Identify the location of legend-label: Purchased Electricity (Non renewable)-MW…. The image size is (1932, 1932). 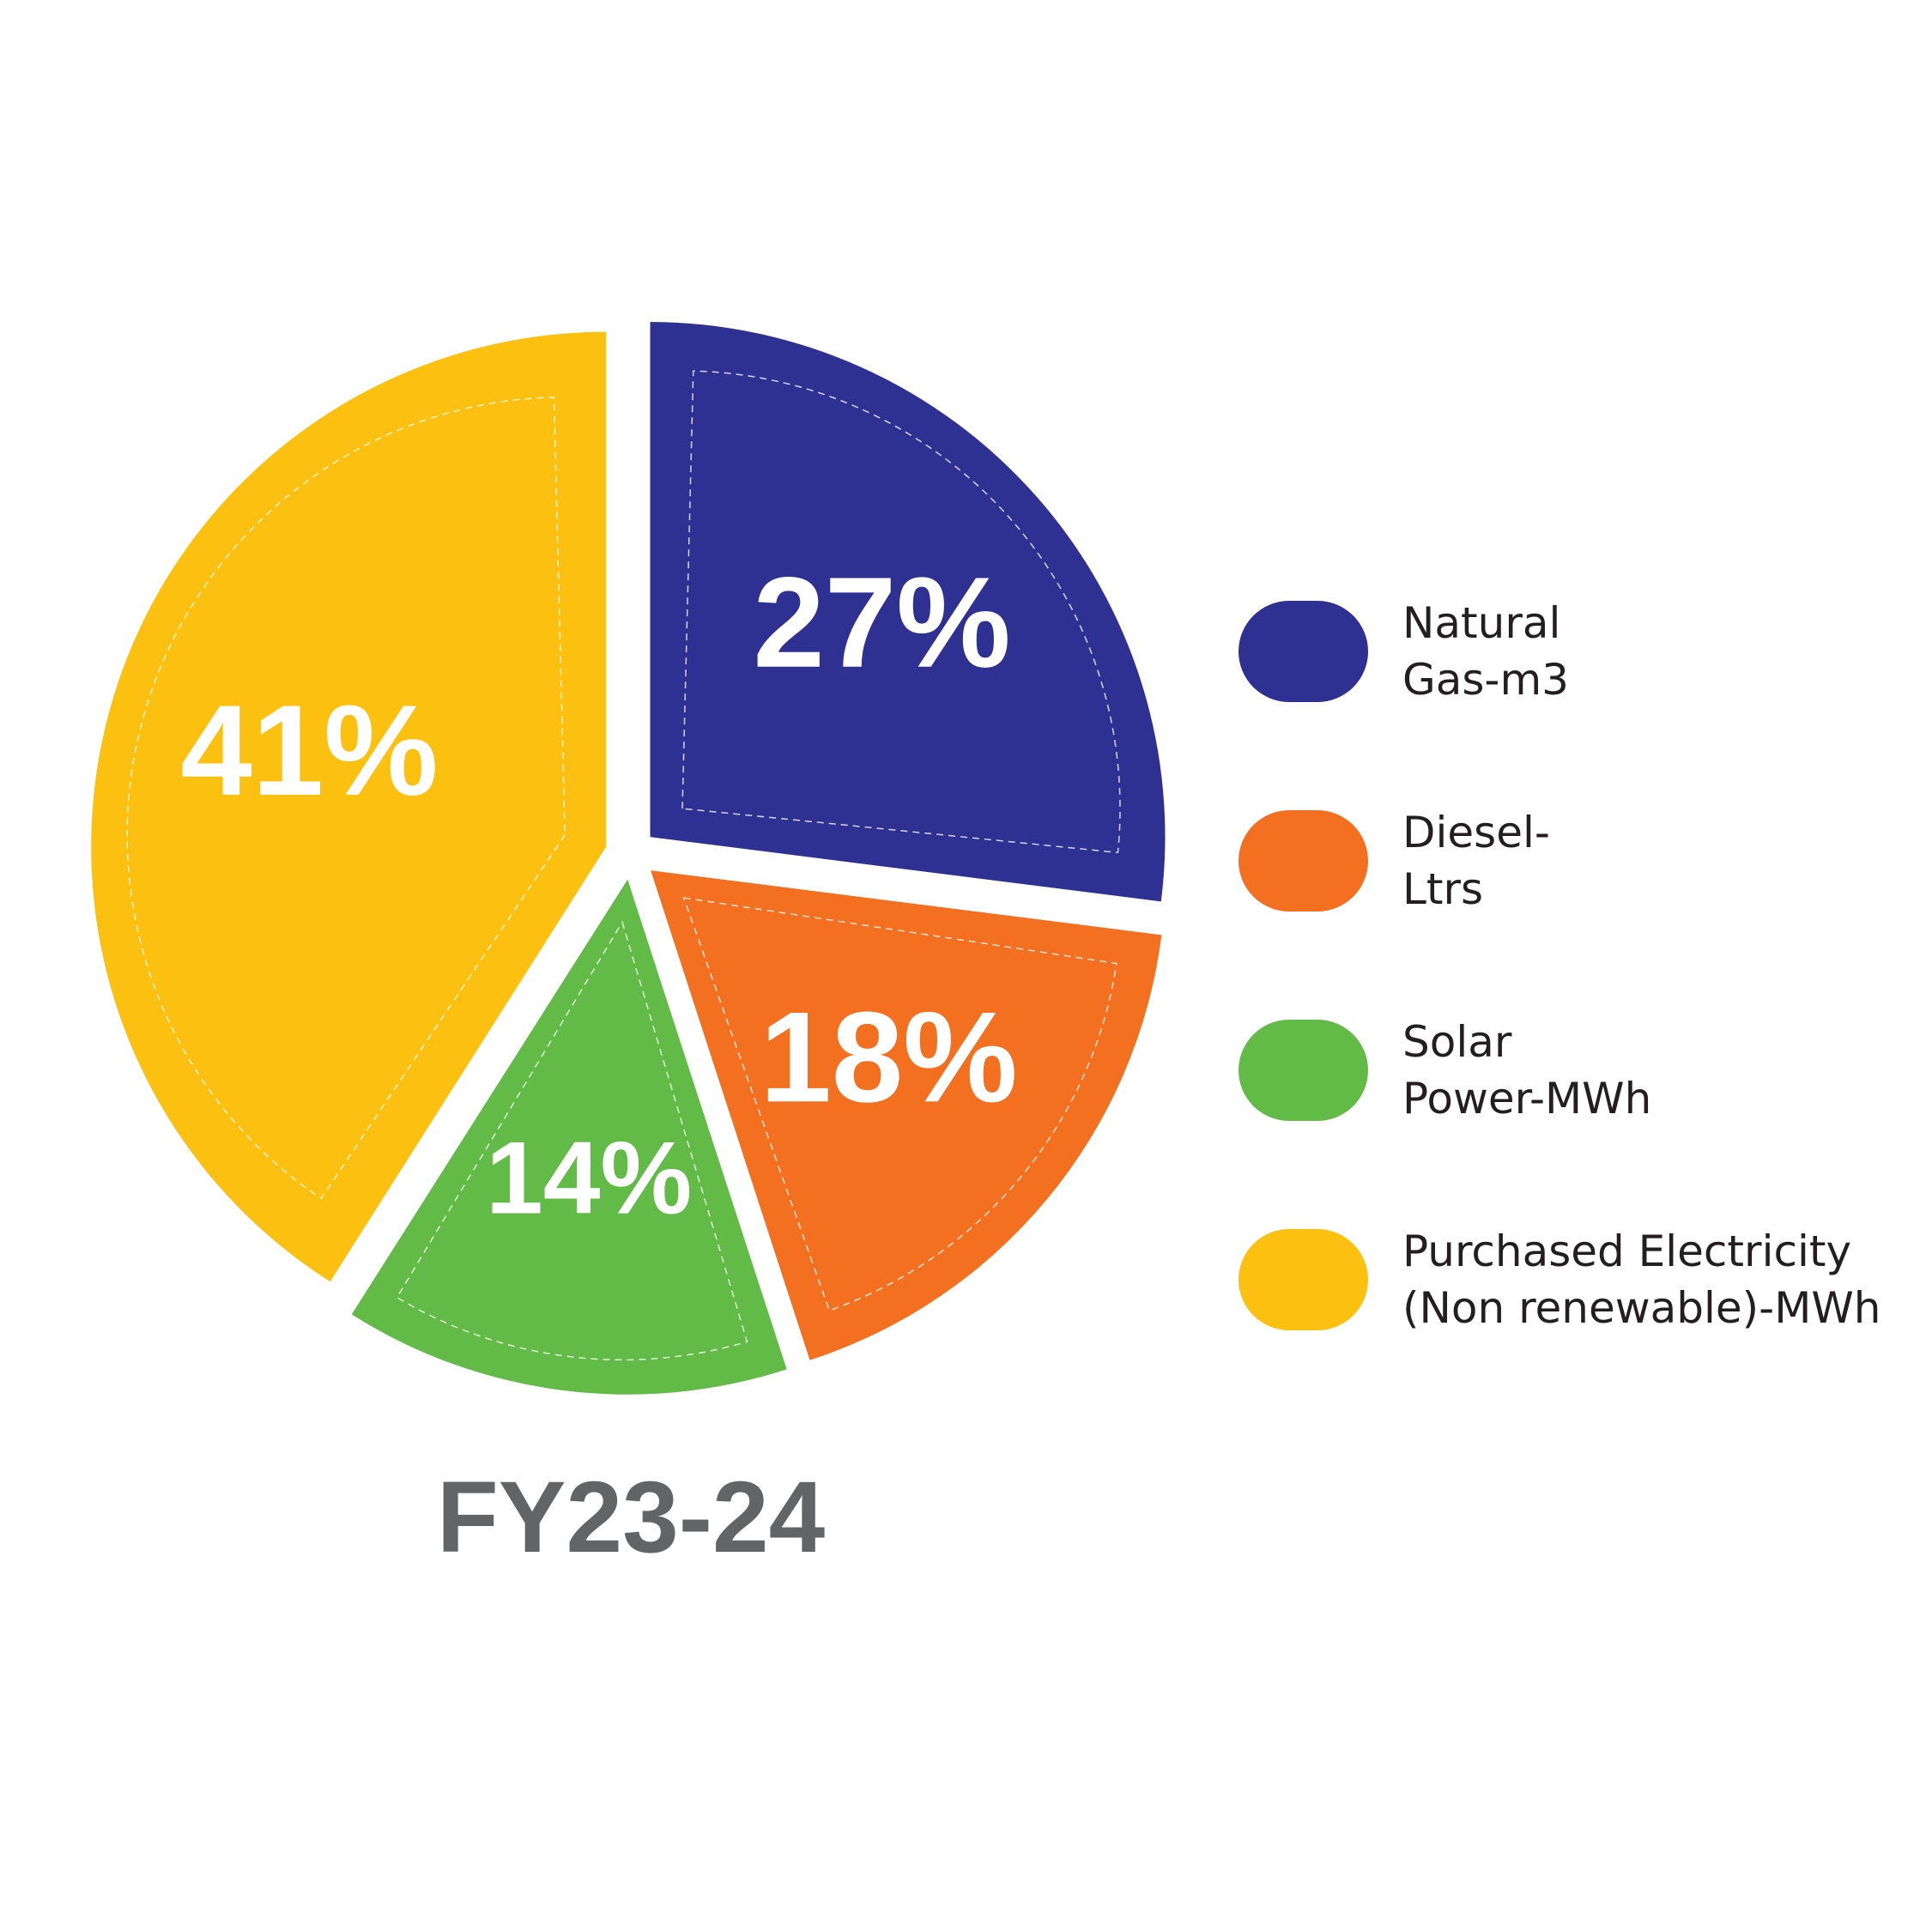
(1642, 1279).